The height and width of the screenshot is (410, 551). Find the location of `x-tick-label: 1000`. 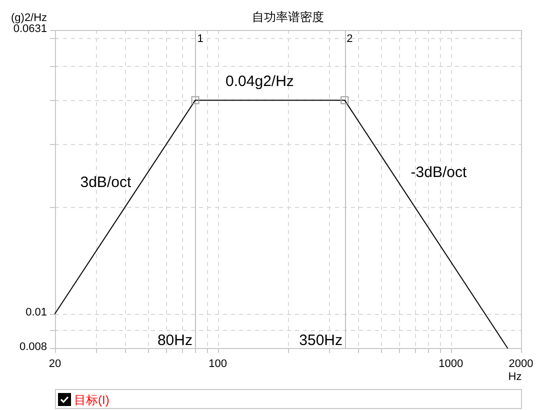

x-tick-label: 1000 is located at coordinates (451, 364).